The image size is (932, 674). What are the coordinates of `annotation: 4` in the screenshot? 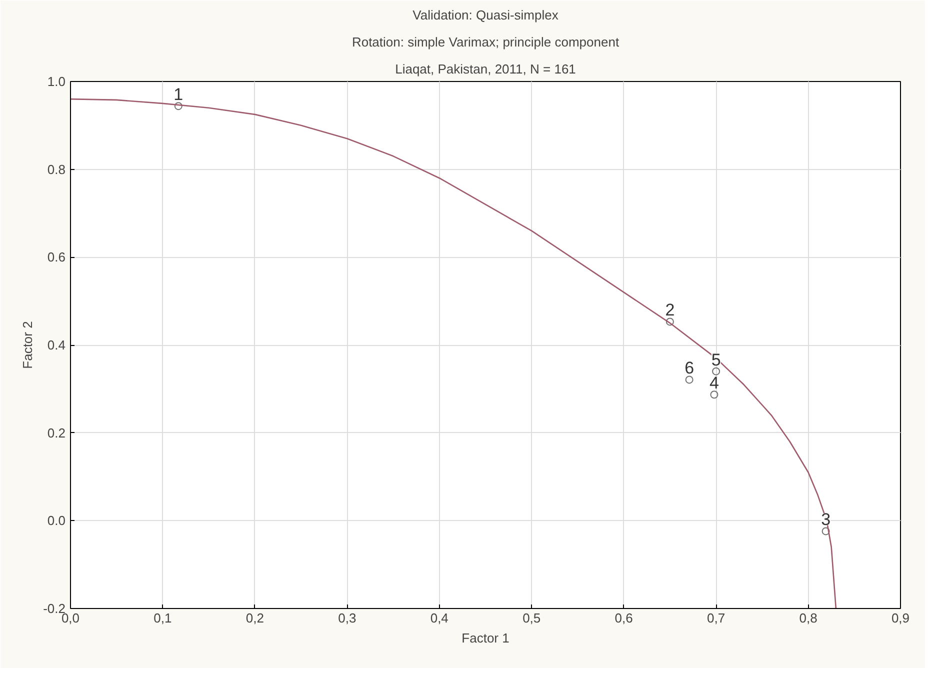 It's located at (714, 383).